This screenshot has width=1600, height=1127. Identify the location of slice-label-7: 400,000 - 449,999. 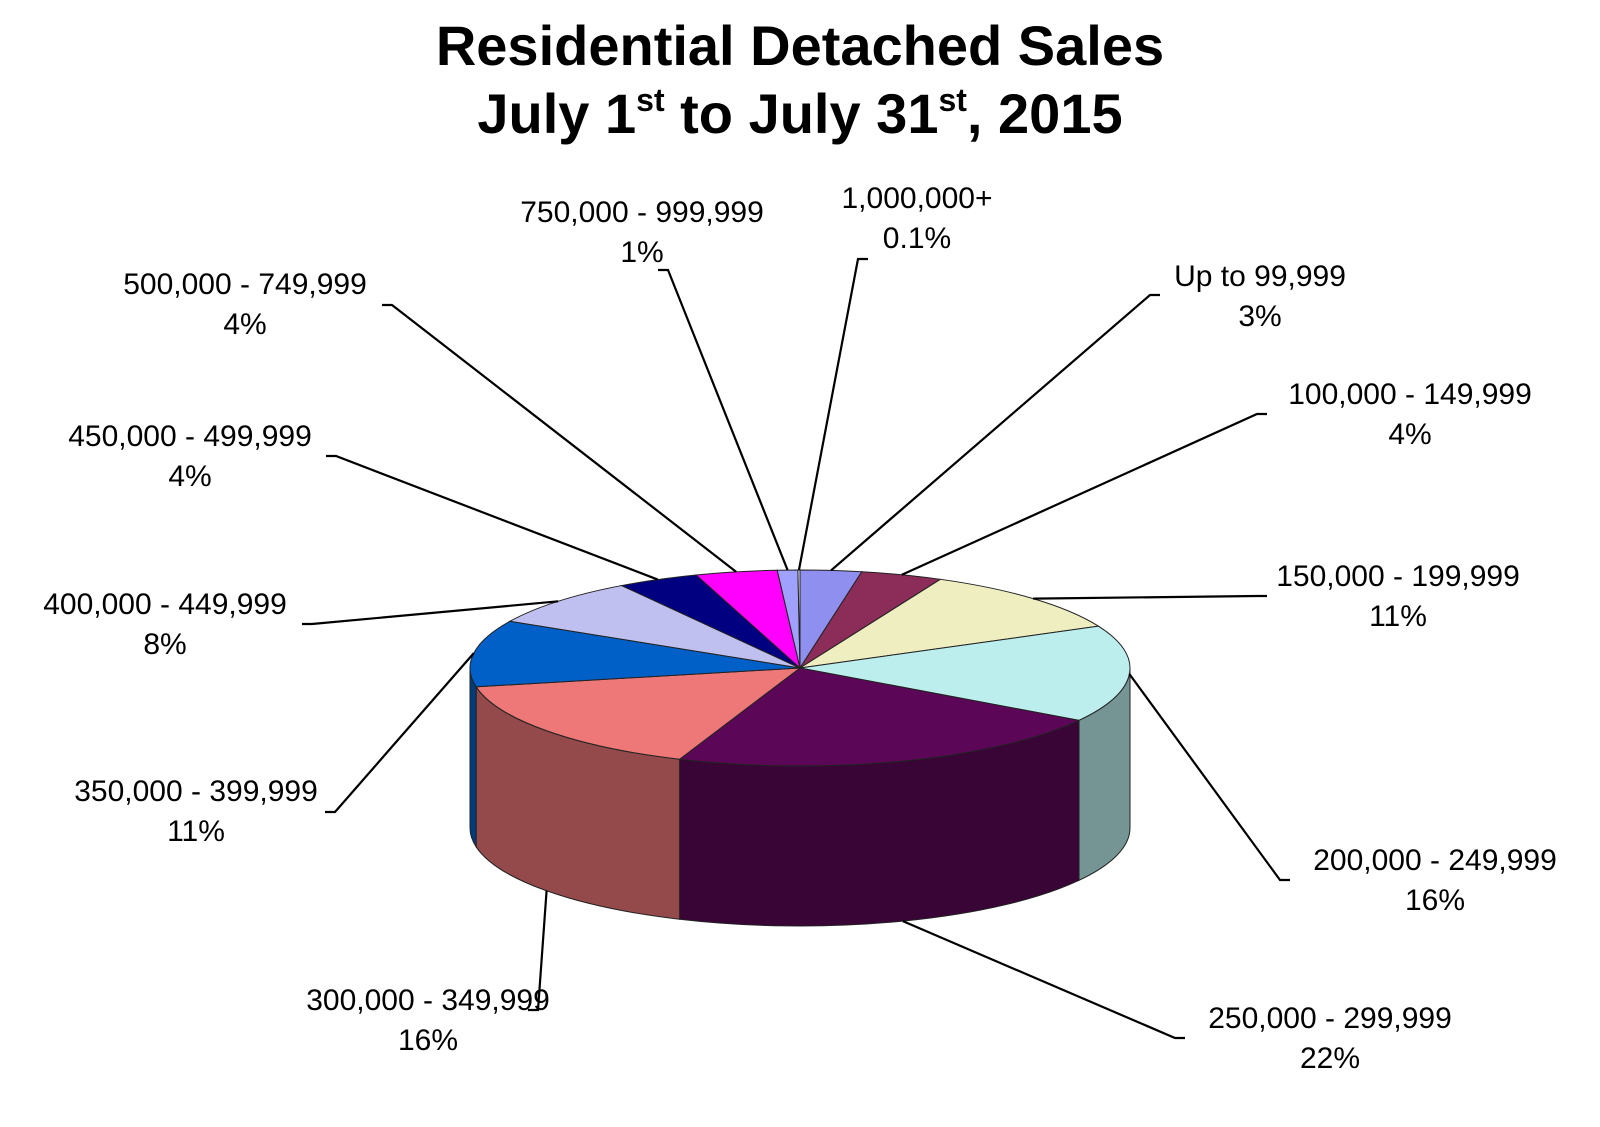
(165, 604).